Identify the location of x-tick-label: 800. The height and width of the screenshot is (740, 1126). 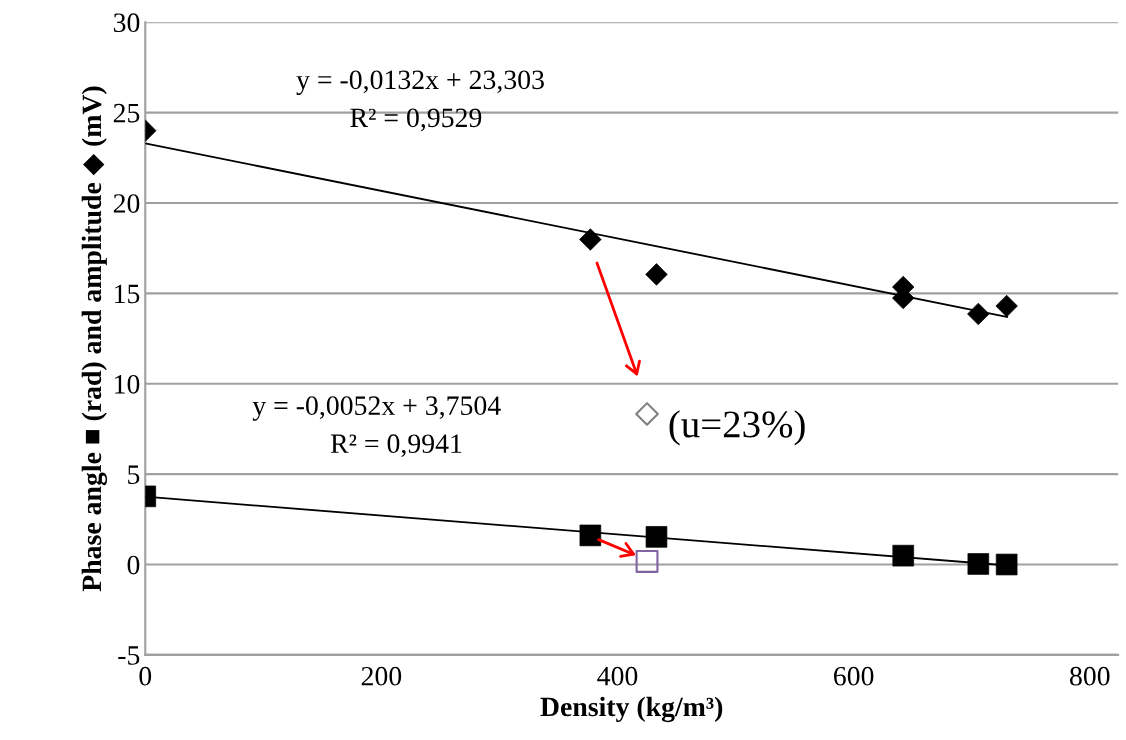
(1090, 676).